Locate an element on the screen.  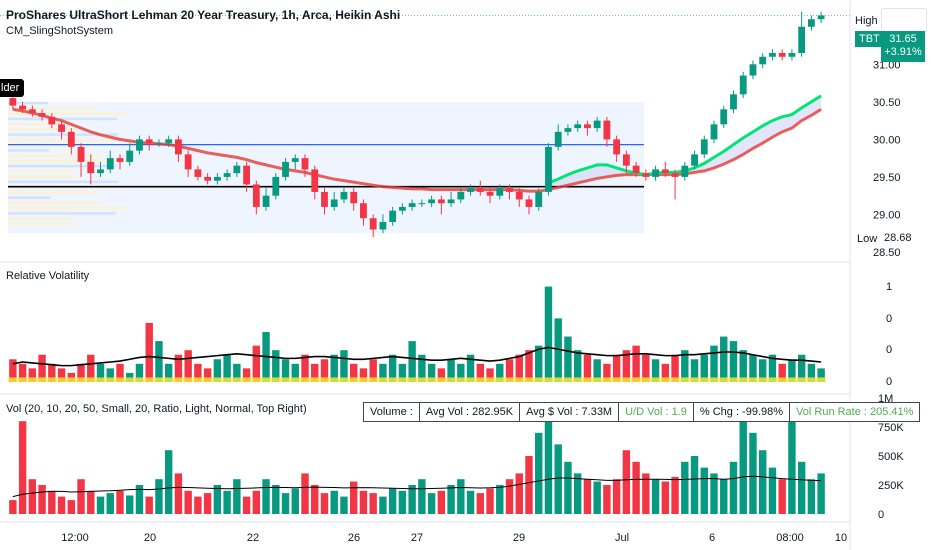
stat-avg-dollar-vol: Avg $ Vol : 7.33M is located at coordinates (570, 412).